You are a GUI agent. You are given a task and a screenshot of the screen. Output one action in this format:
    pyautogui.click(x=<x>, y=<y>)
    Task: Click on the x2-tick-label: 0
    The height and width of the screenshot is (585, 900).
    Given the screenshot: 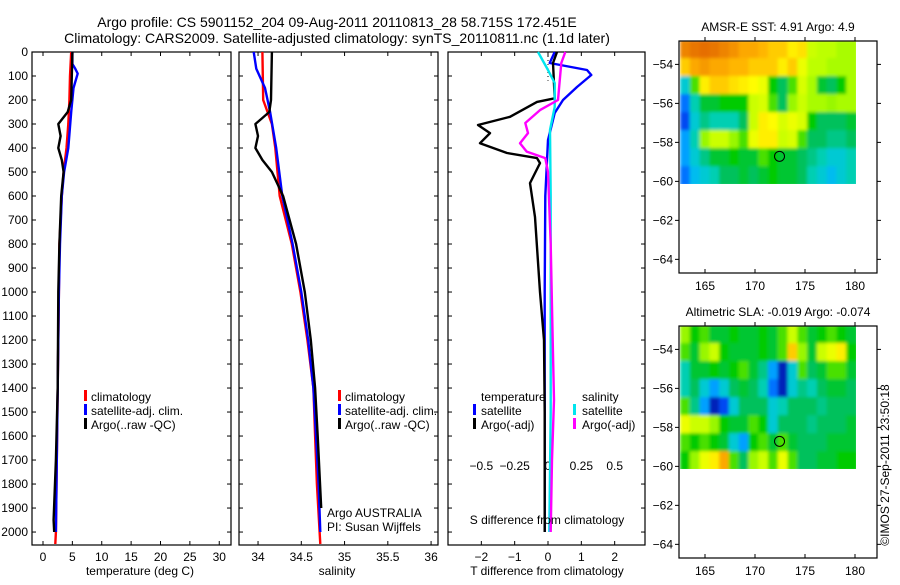 What is the action you would take?
    pyautogui.click(x=548, y=466)
    